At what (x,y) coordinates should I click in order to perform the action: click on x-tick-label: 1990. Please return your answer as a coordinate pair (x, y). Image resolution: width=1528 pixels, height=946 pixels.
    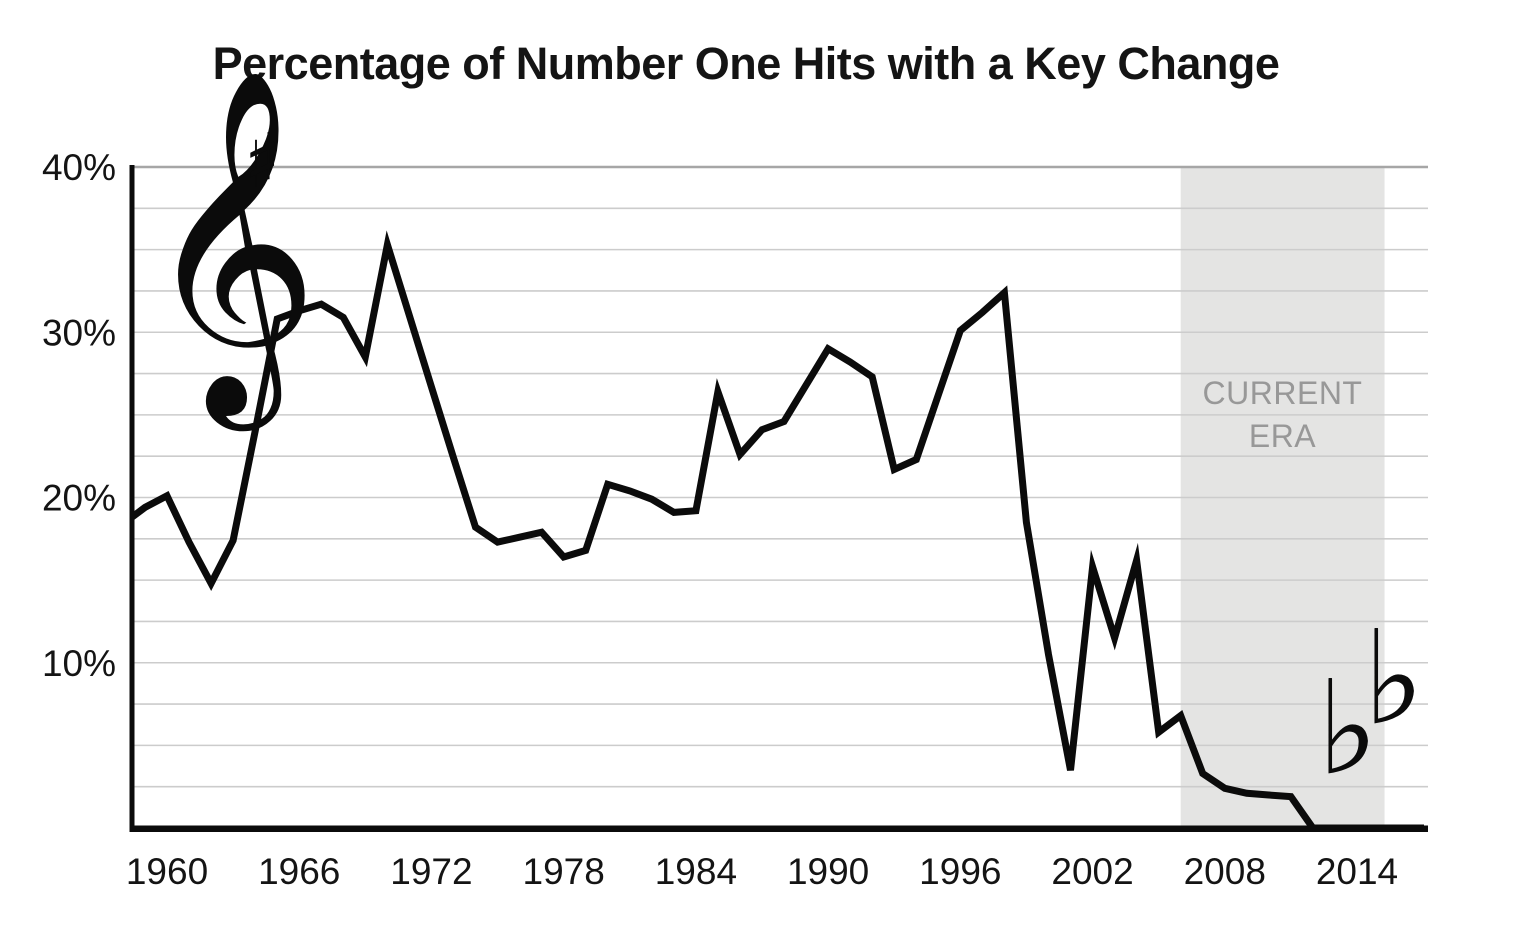
    Looking at the image, I should click on (828, 871).